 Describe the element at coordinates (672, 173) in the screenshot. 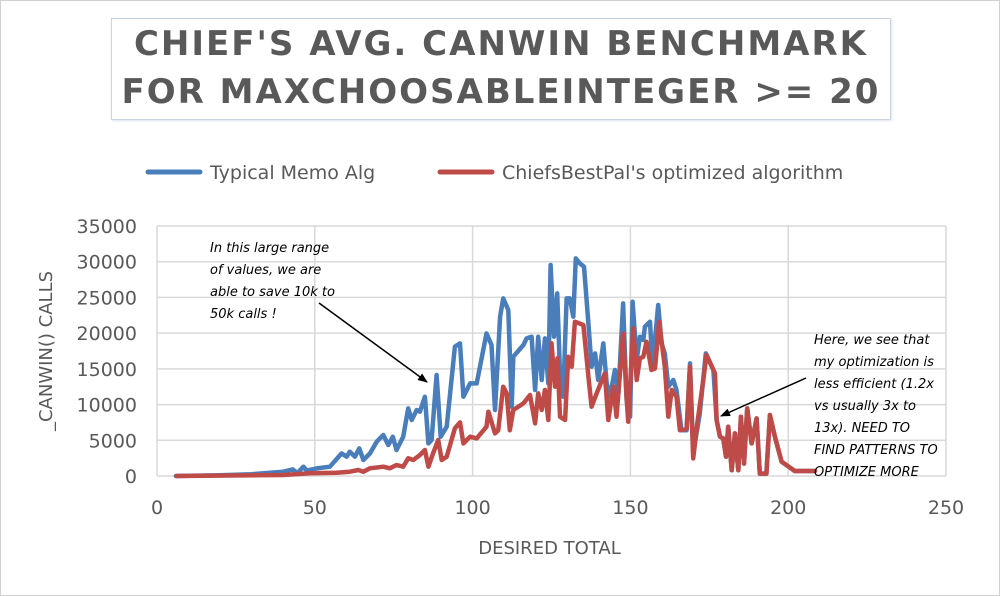

I see `legend-label-1: ChiefsBestPal's optimized algorithm` at that location.